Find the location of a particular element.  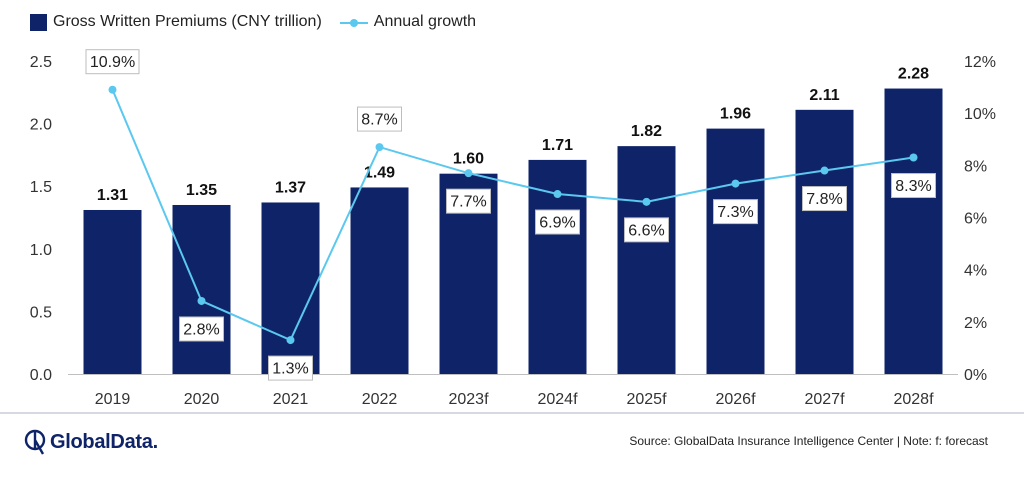

x-tick-label: 2020 is located at coordinates (202, 399).